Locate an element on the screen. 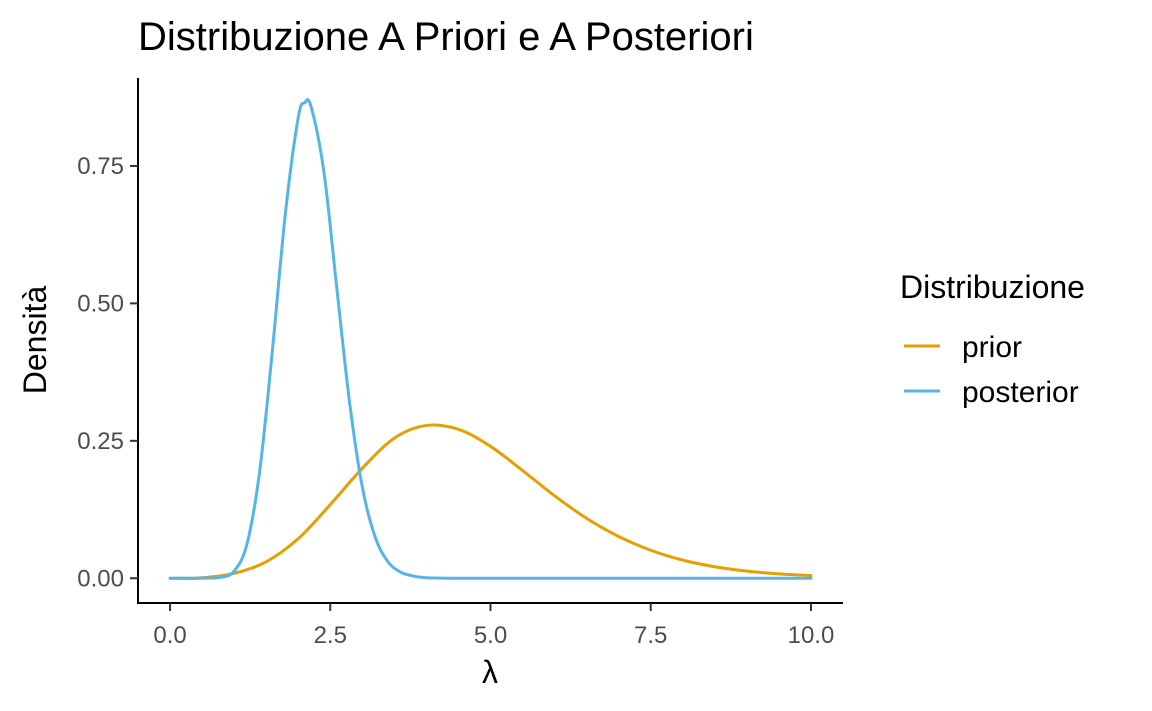 Image resolution: width=1152 pixels, height=711 pixels. x-tick-label: 10.0 is located at coordinates (811, 635).